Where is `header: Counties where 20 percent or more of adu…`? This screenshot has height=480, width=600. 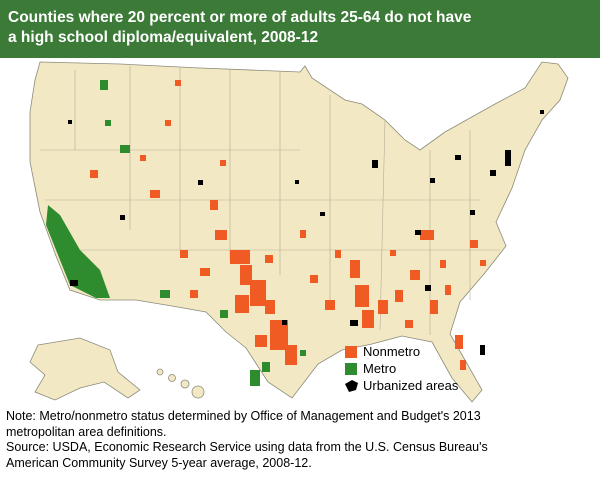
header: Counties where 20 percent or more of adu… is located at coordinates (300, 29).